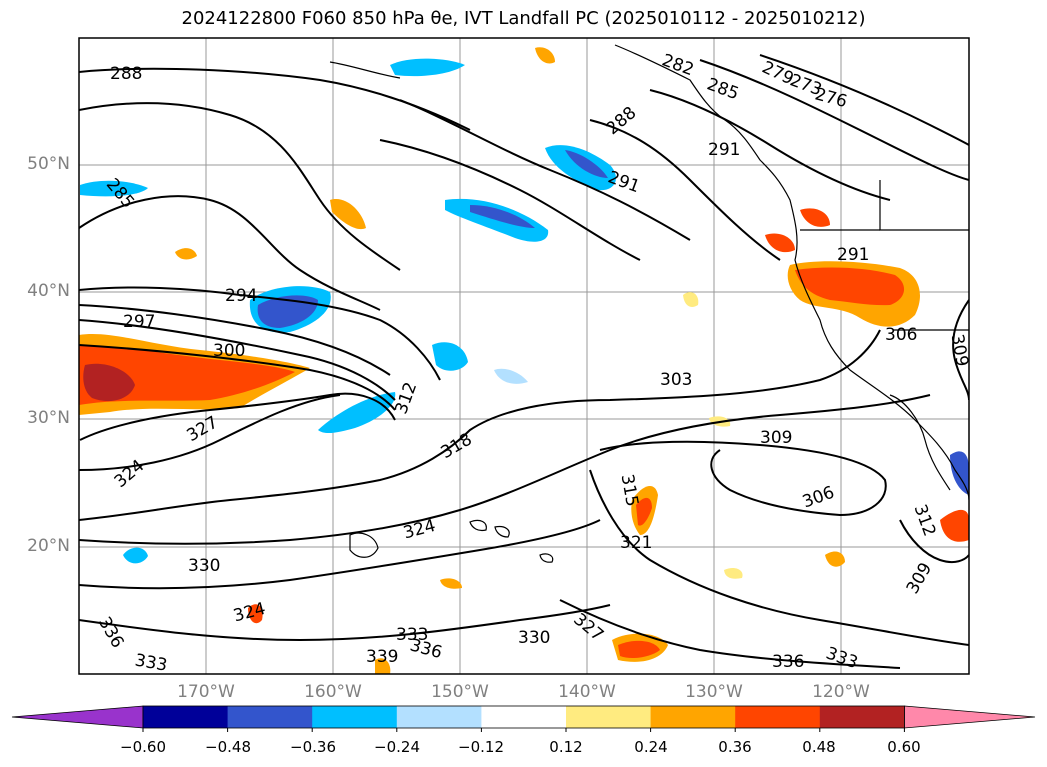 Image resolution: width=1047 pixels, height=767 pixels. I want to click on colorbar-extend-max, so click(970, 717).